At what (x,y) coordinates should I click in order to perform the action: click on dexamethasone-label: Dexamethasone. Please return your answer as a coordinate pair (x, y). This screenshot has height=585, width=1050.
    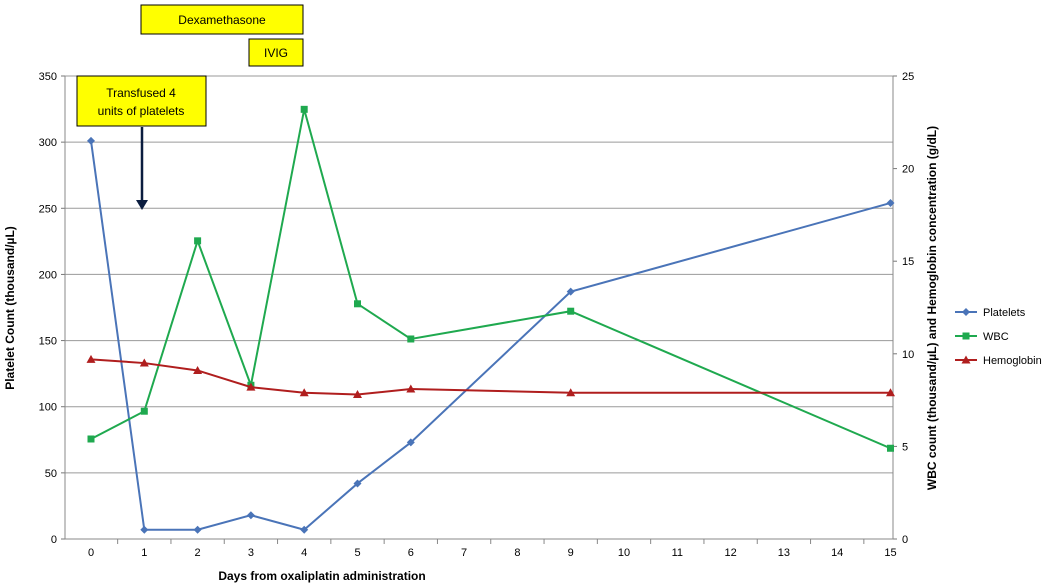
    Looking at the image, I should click on (222, 20).